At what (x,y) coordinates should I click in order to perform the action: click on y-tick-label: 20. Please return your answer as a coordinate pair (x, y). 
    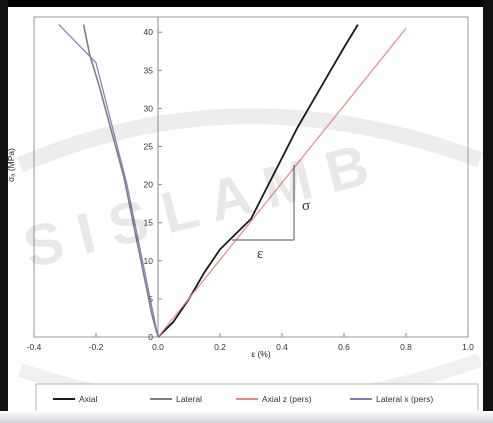
    Looking at the image, I should click on (149, 185).